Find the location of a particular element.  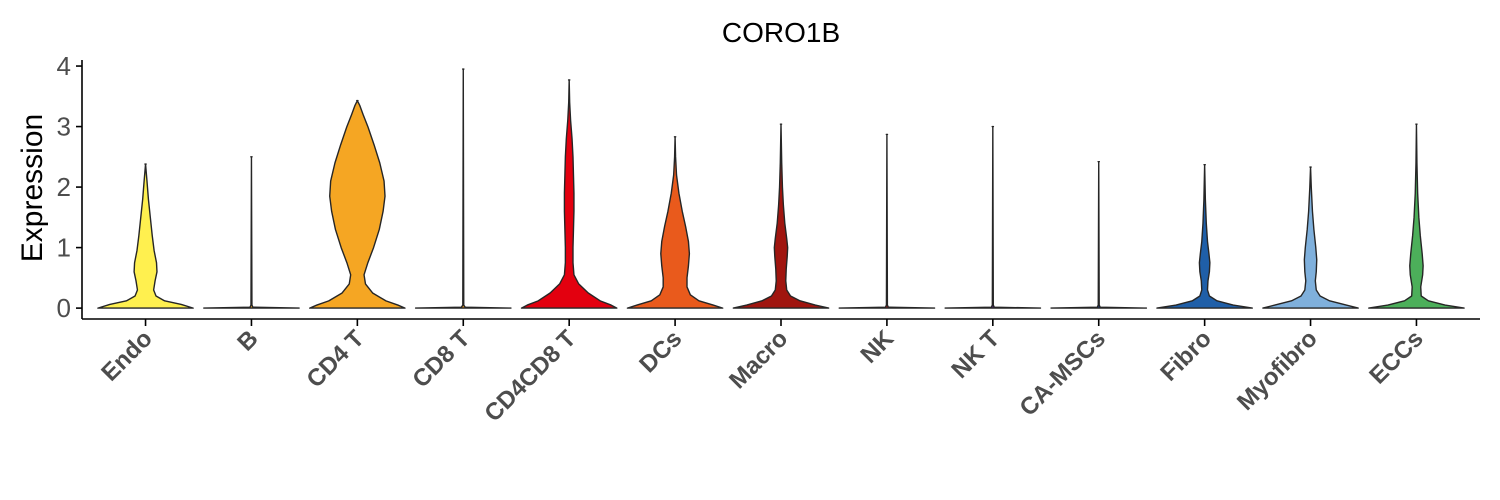

violin-cd4cd8-t is located at coordinates (569, 194).